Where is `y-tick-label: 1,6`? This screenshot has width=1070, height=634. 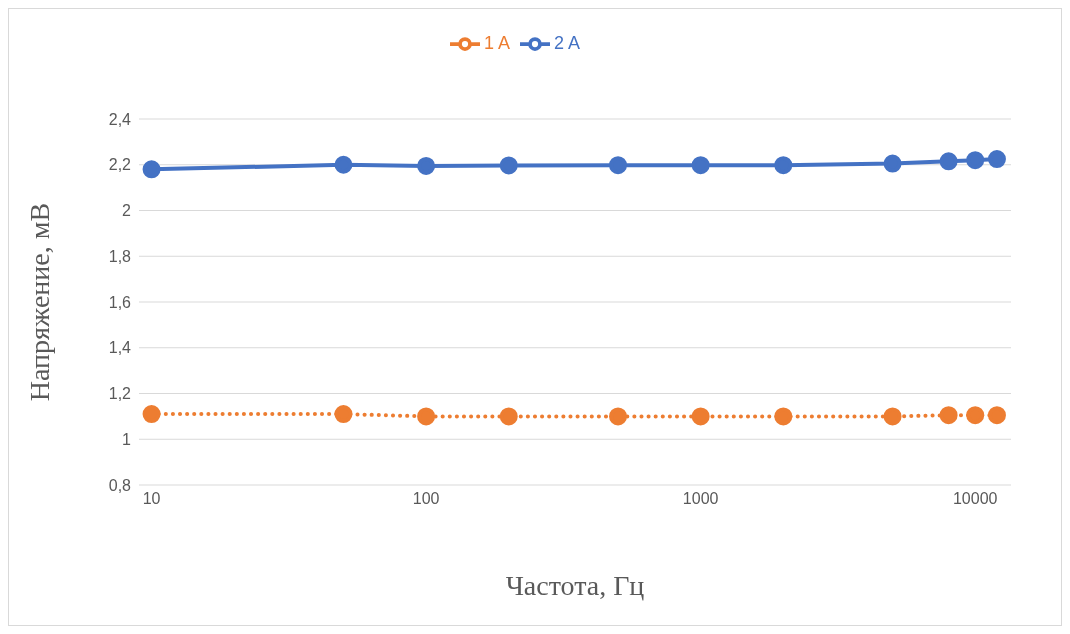 y-tick-label: 1,6 is located at coordinates (120, 302).